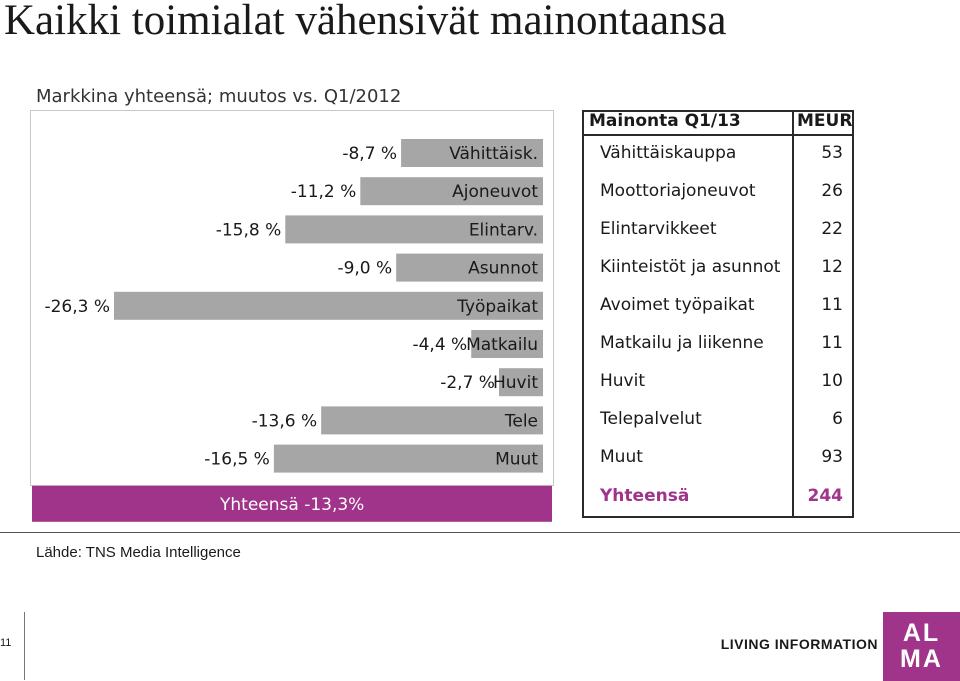 The width and height of the screenshot is (960, 681). I want to click on bar-category-label: Matkailu, so click(502, 345).